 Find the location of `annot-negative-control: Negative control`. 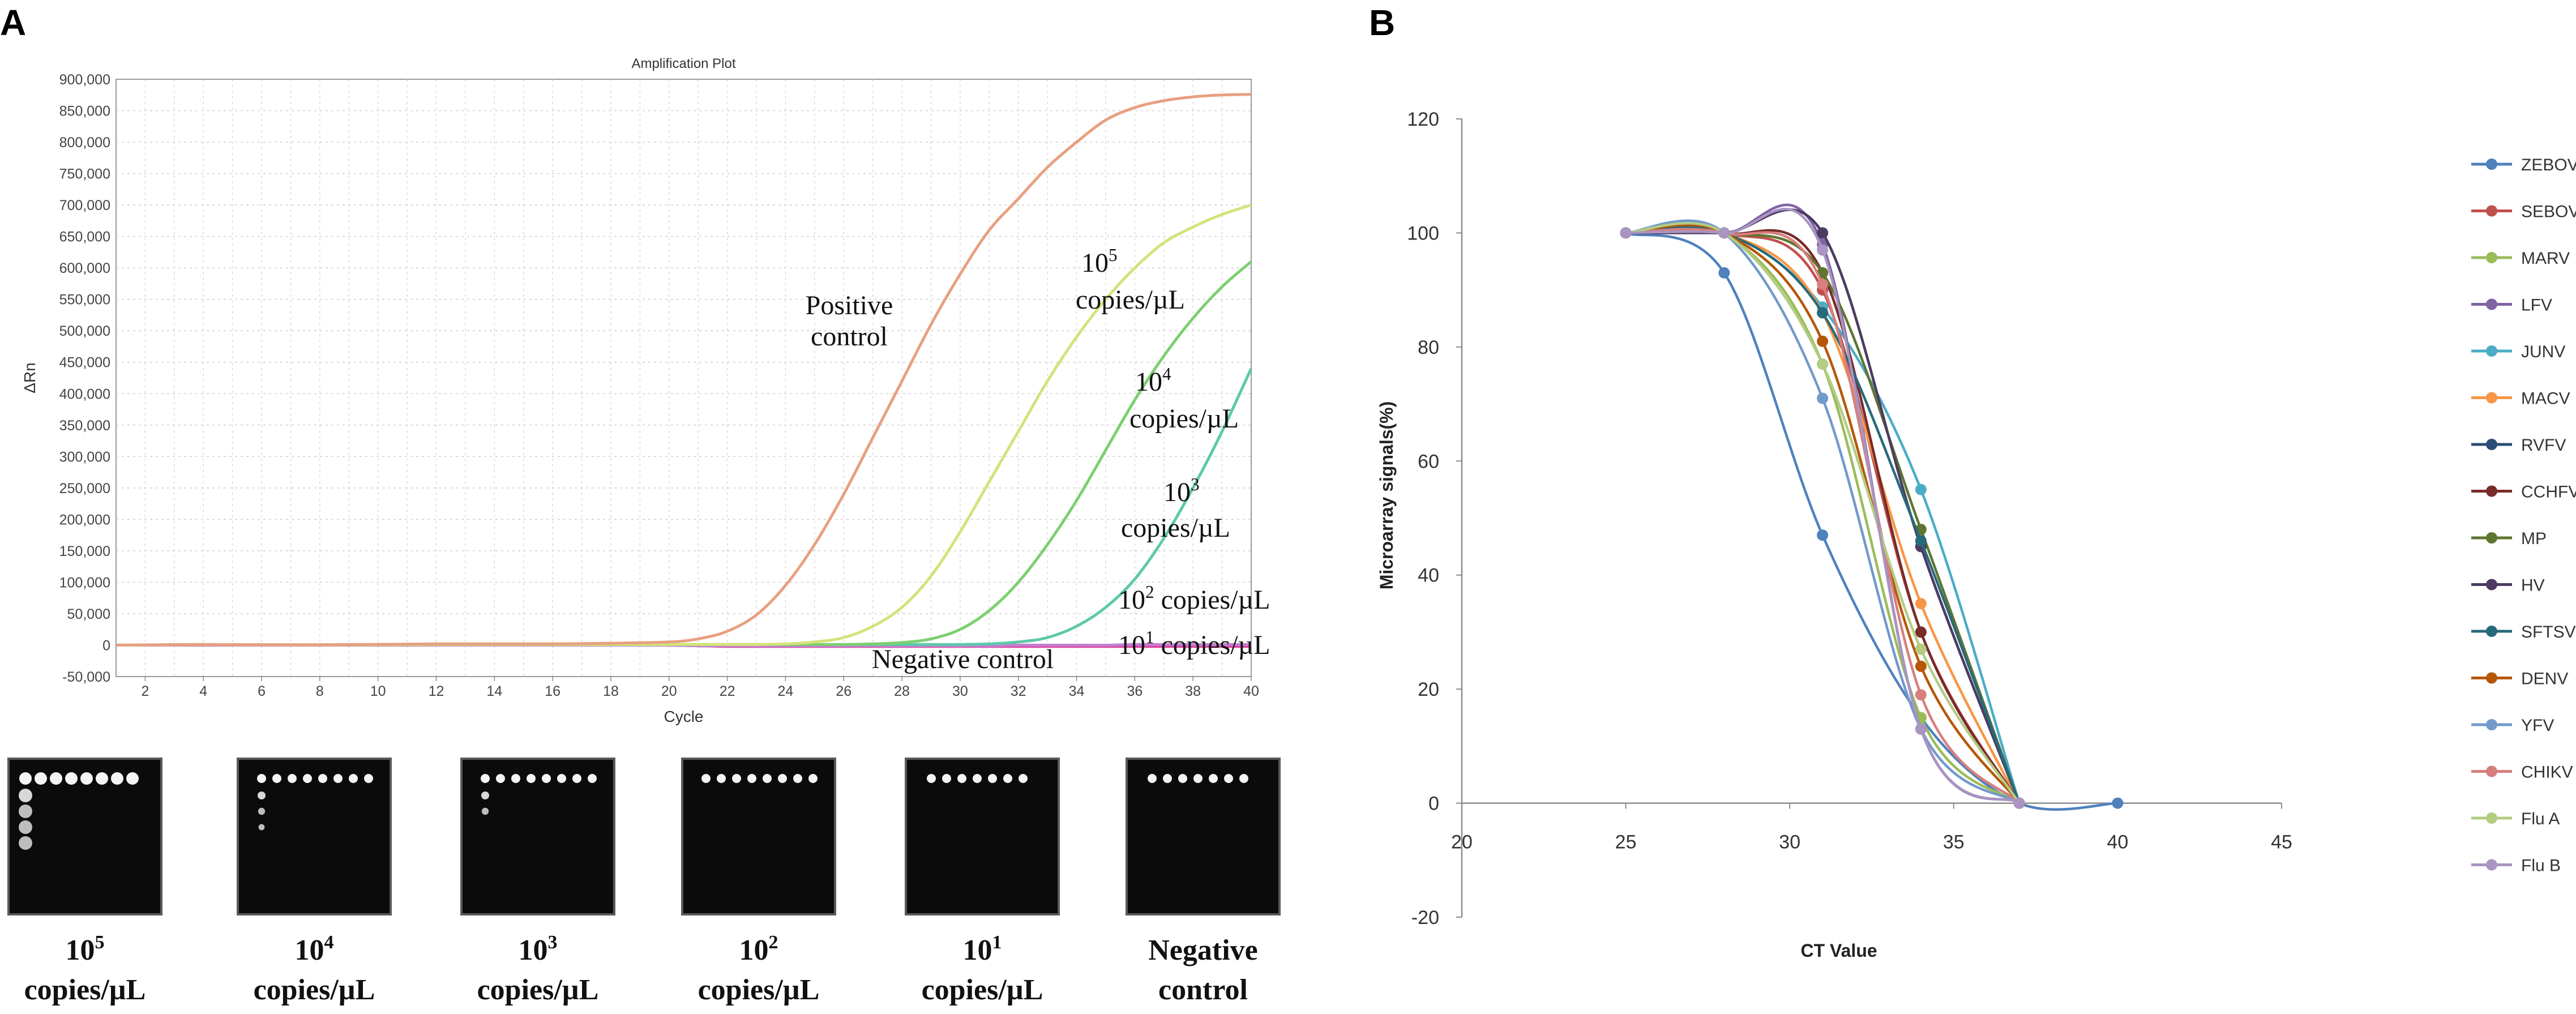

annot-negative-control: Negative control is located at coordinates (963, 659).